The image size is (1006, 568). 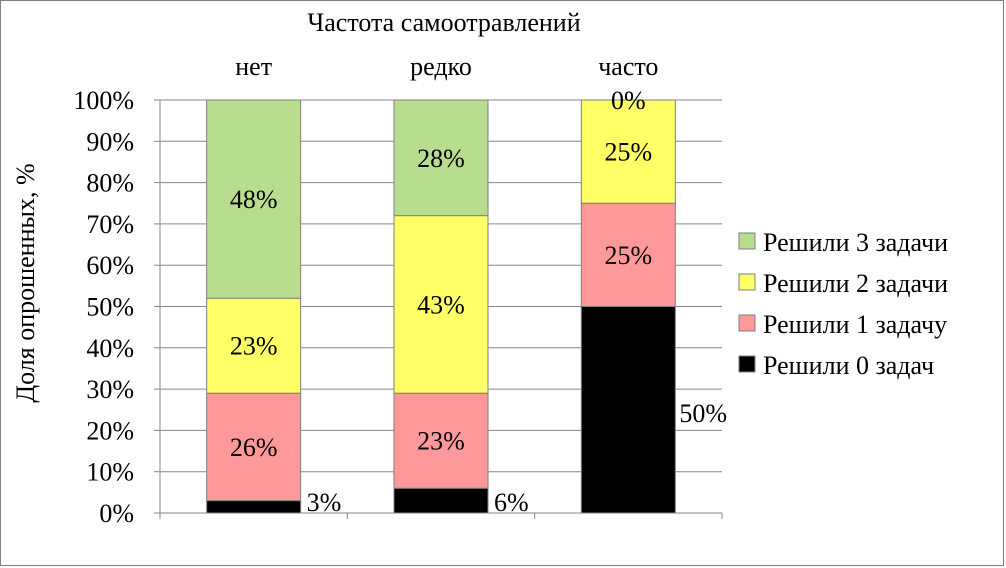 What do you see at coordinates (855, 324) in the screenshot?
I see `legend-label: Решили 1 задачу` at bounding box center [855, 324].